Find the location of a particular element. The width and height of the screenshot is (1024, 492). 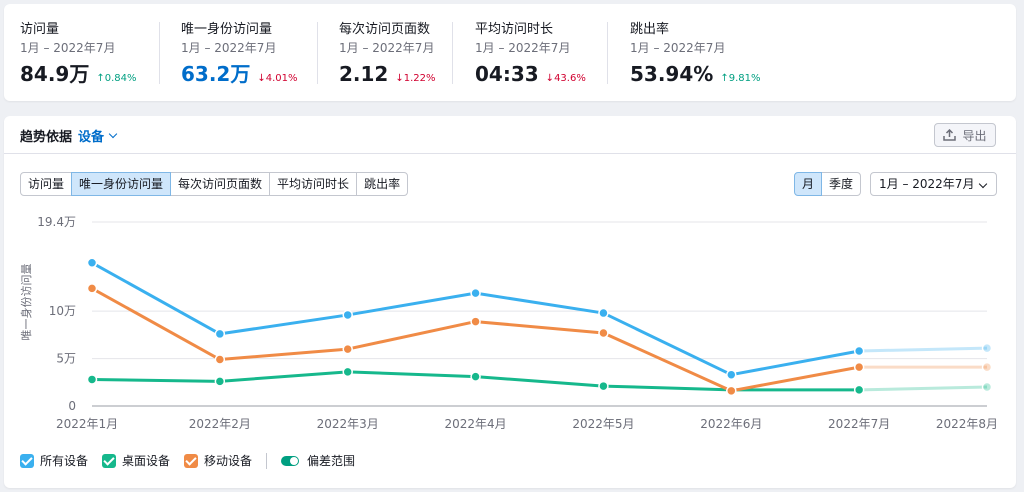

kpi-bounce-rate: 跳出率 1月 – 2022年7月 53.94% ↑9.81% is located at coordinates (695, 54).